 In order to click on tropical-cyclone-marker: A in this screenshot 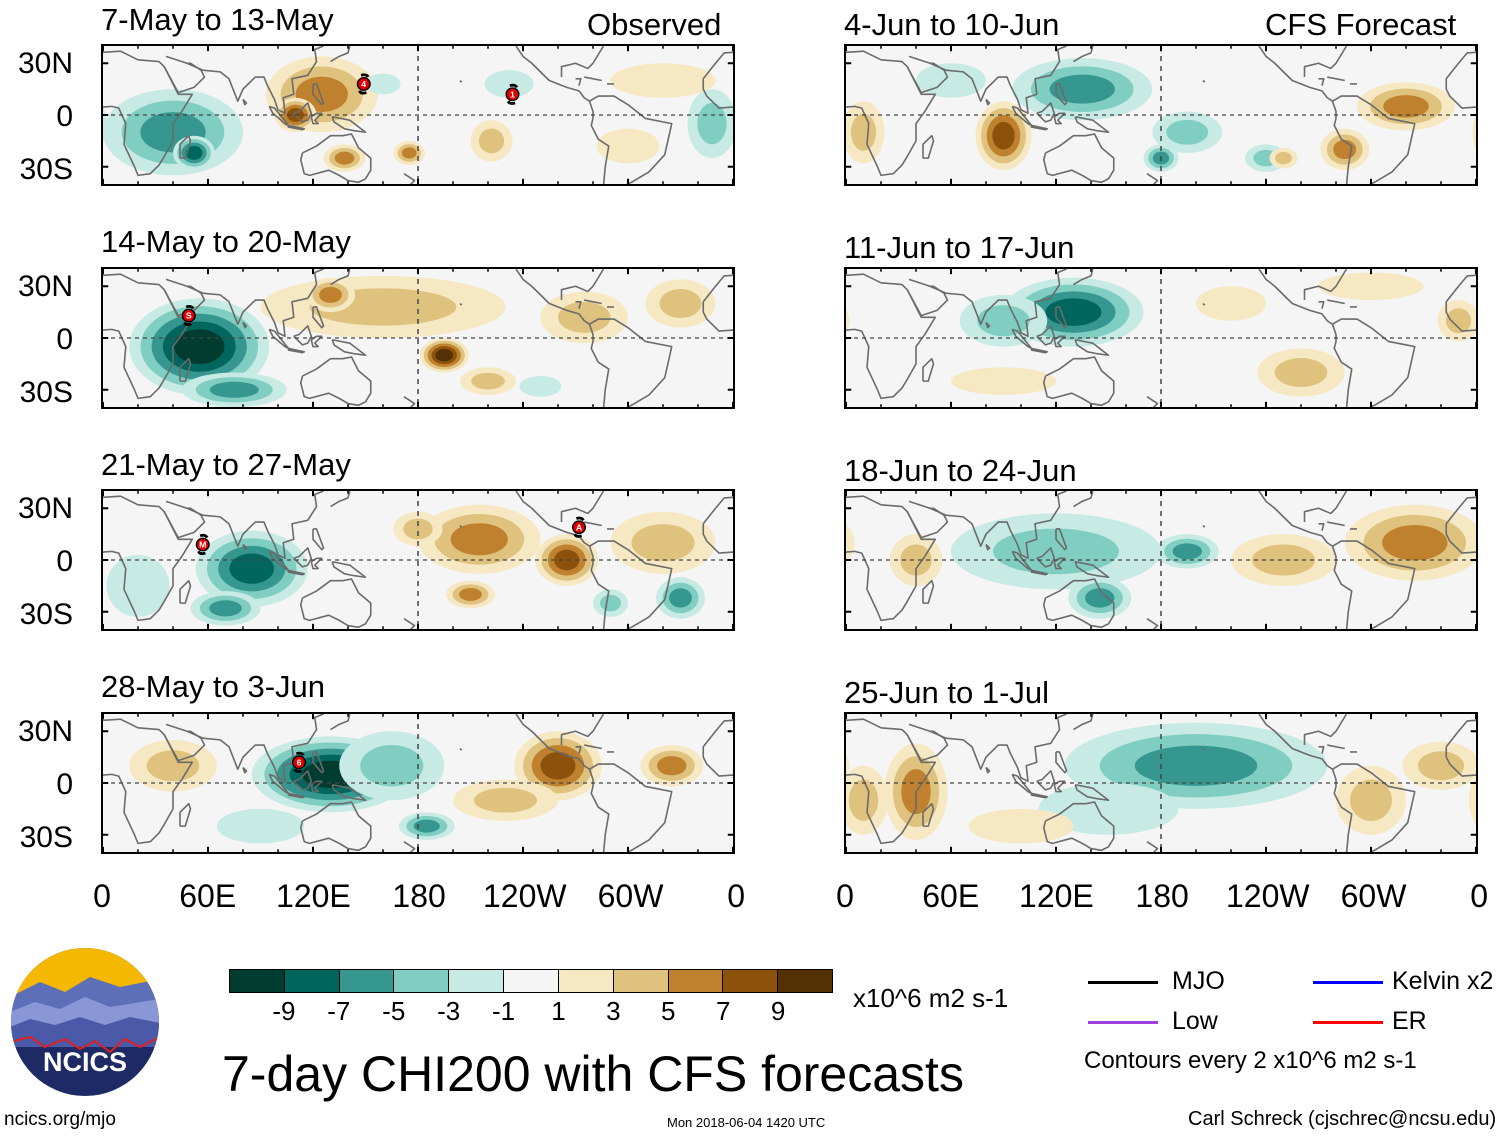, I will do `click(578, 527)`.